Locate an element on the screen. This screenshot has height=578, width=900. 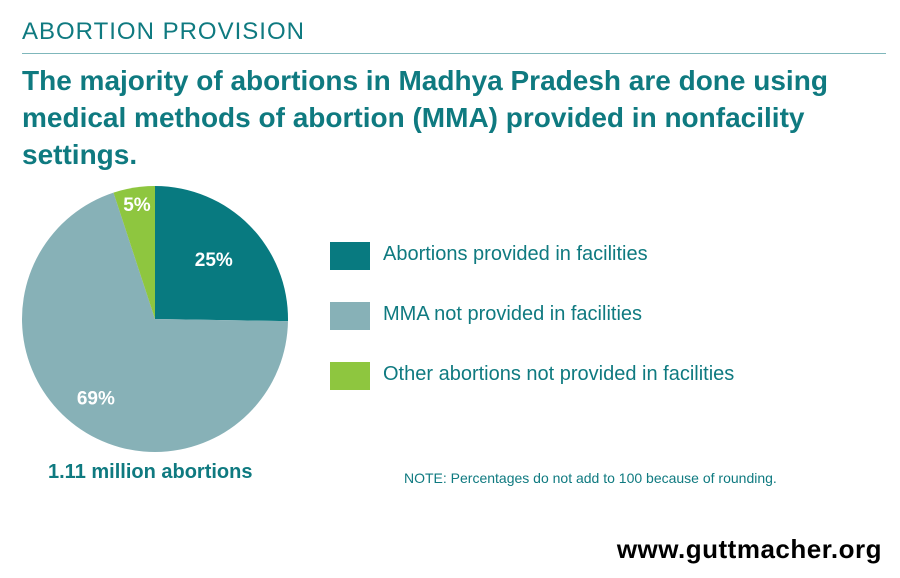
pie-label-other: 5% is located at coordinates (137, 205).